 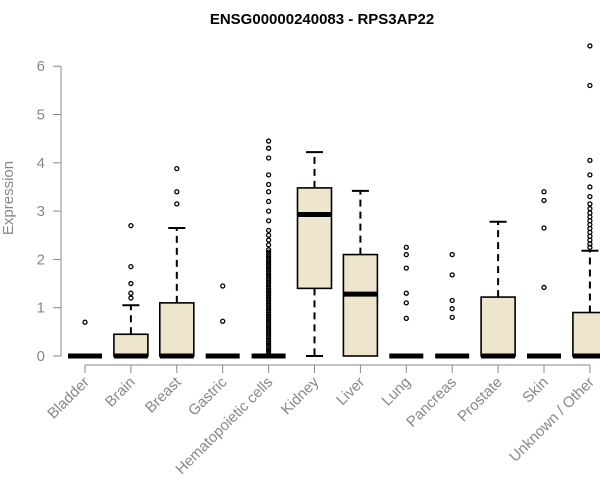 What do you see at coordinates (552, 420) in the screenshot?
I see `x-tick-label: Unknown / Other` at bounding box center [552, 420].